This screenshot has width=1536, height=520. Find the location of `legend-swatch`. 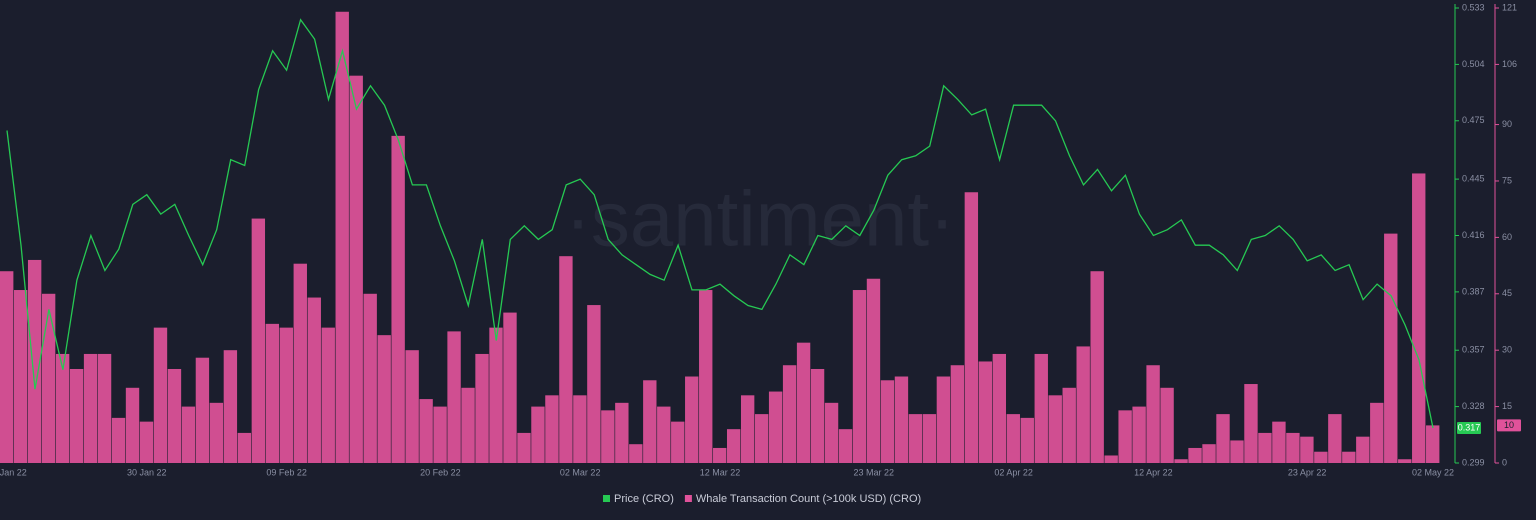

legend-swatch is located at coordinates (606, 498).